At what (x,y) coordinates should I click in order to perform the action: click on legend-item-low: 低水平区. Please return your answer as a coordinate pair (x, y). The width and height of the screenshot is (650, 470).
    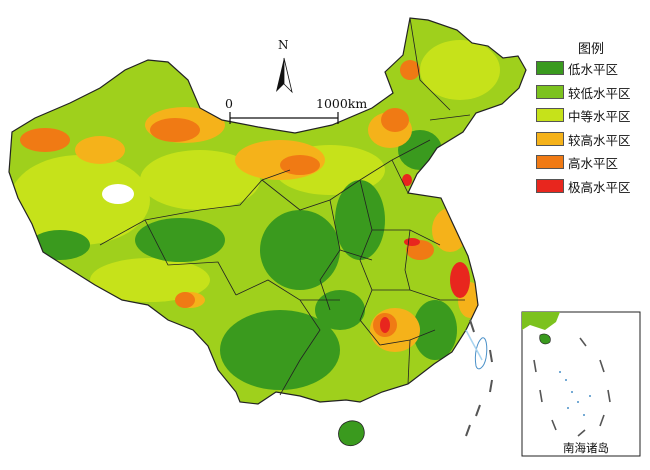
    Looking at the image, I should click on (577, 68).